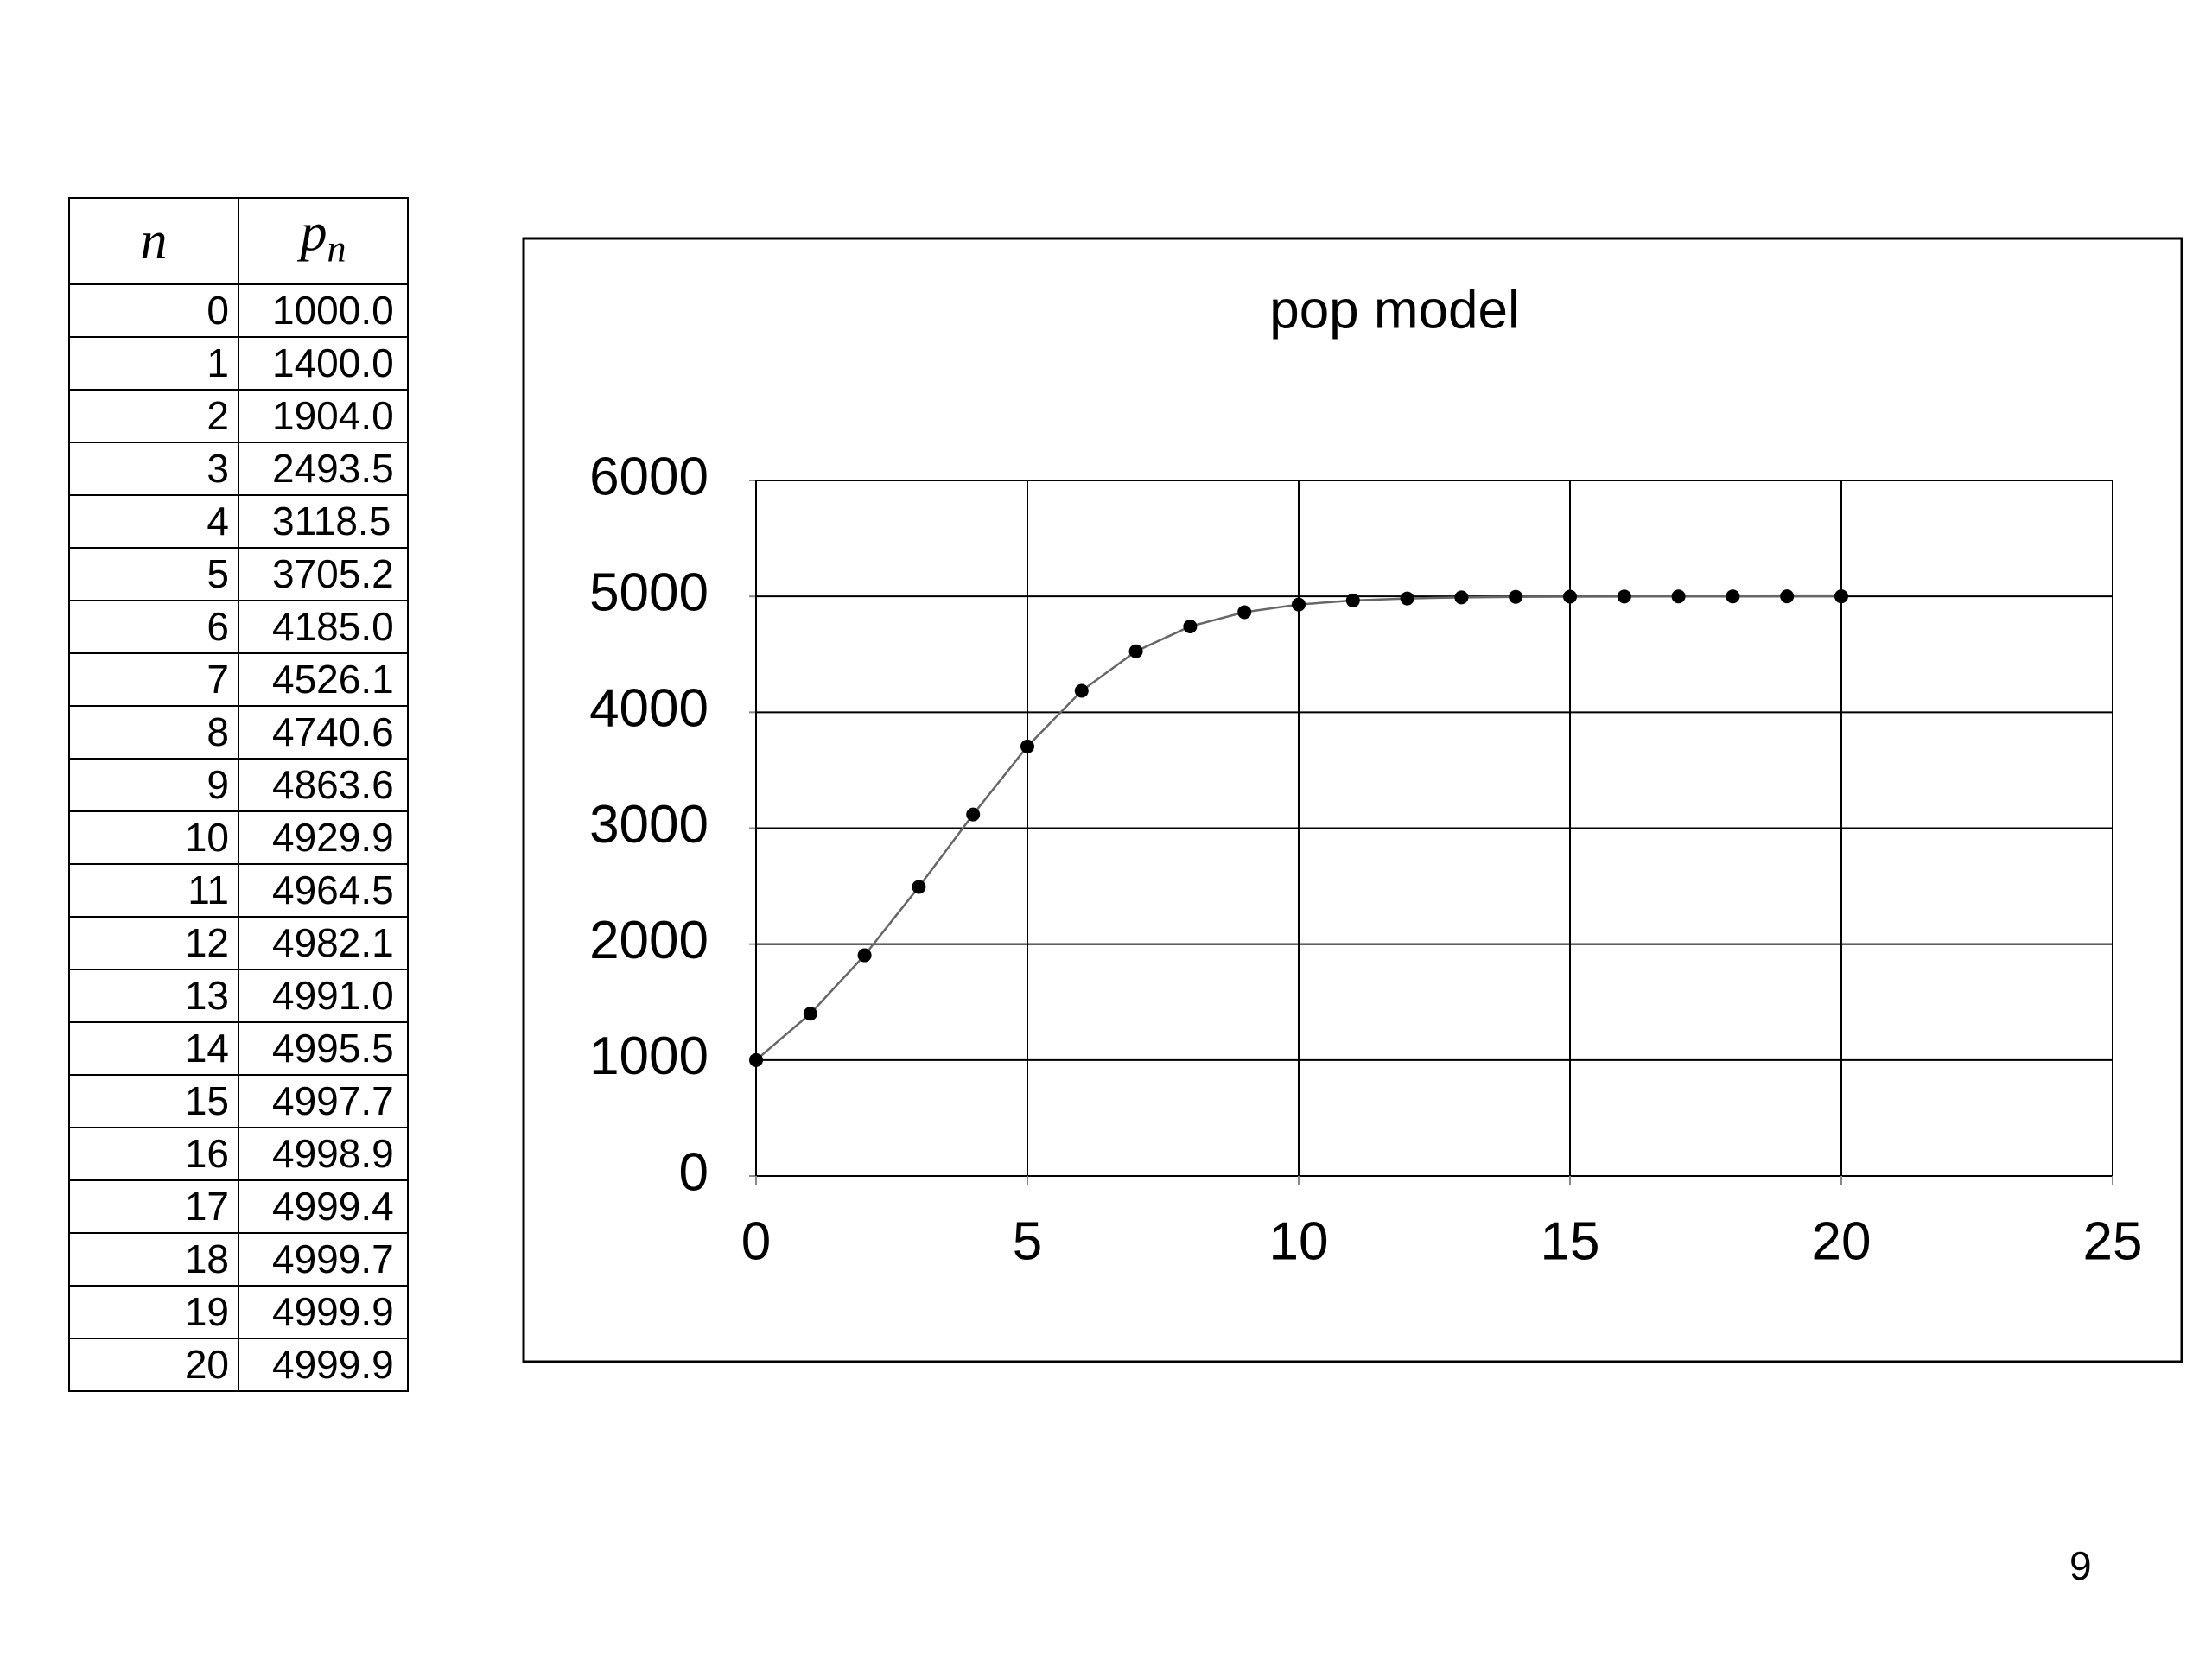 The height and width of the screenshot is (1659, 2212). I want to click on table-row: 14 4995.5, so click(238, 1048).